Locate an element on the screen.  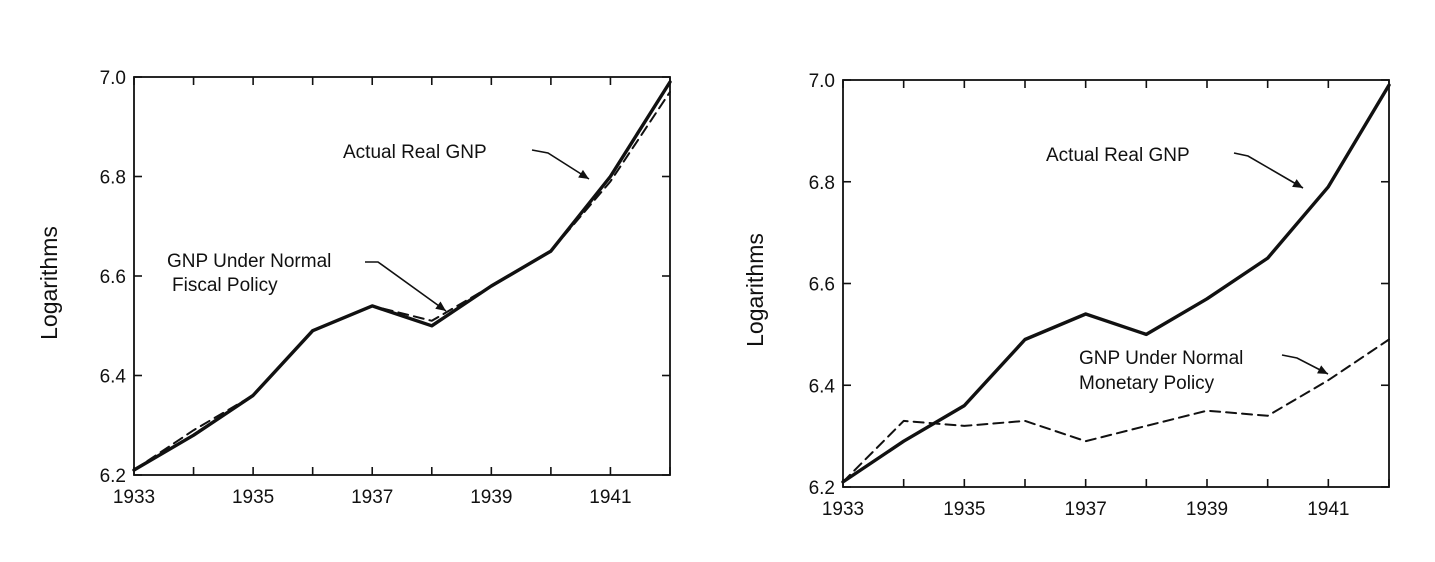
annotation-text-line2: Fiscal Policy is located at coordinates (225, 285).